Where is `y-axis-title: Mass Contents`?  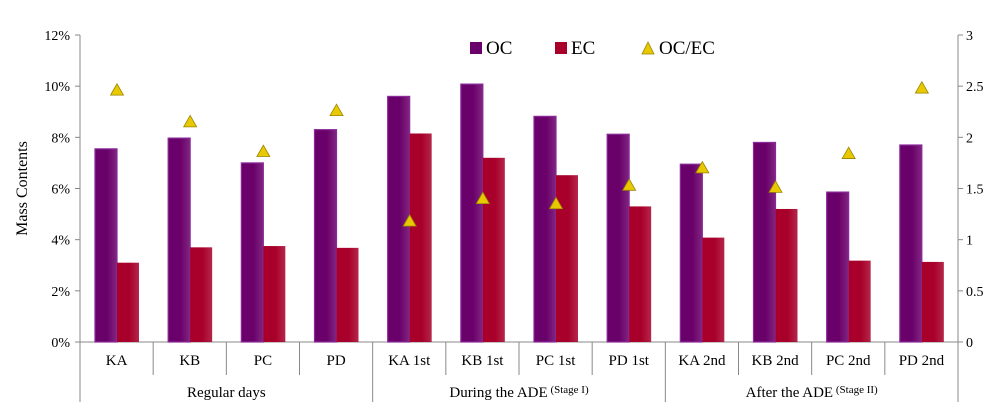 y-axis-title: Mass Contents is located at coordinates (22, 188).